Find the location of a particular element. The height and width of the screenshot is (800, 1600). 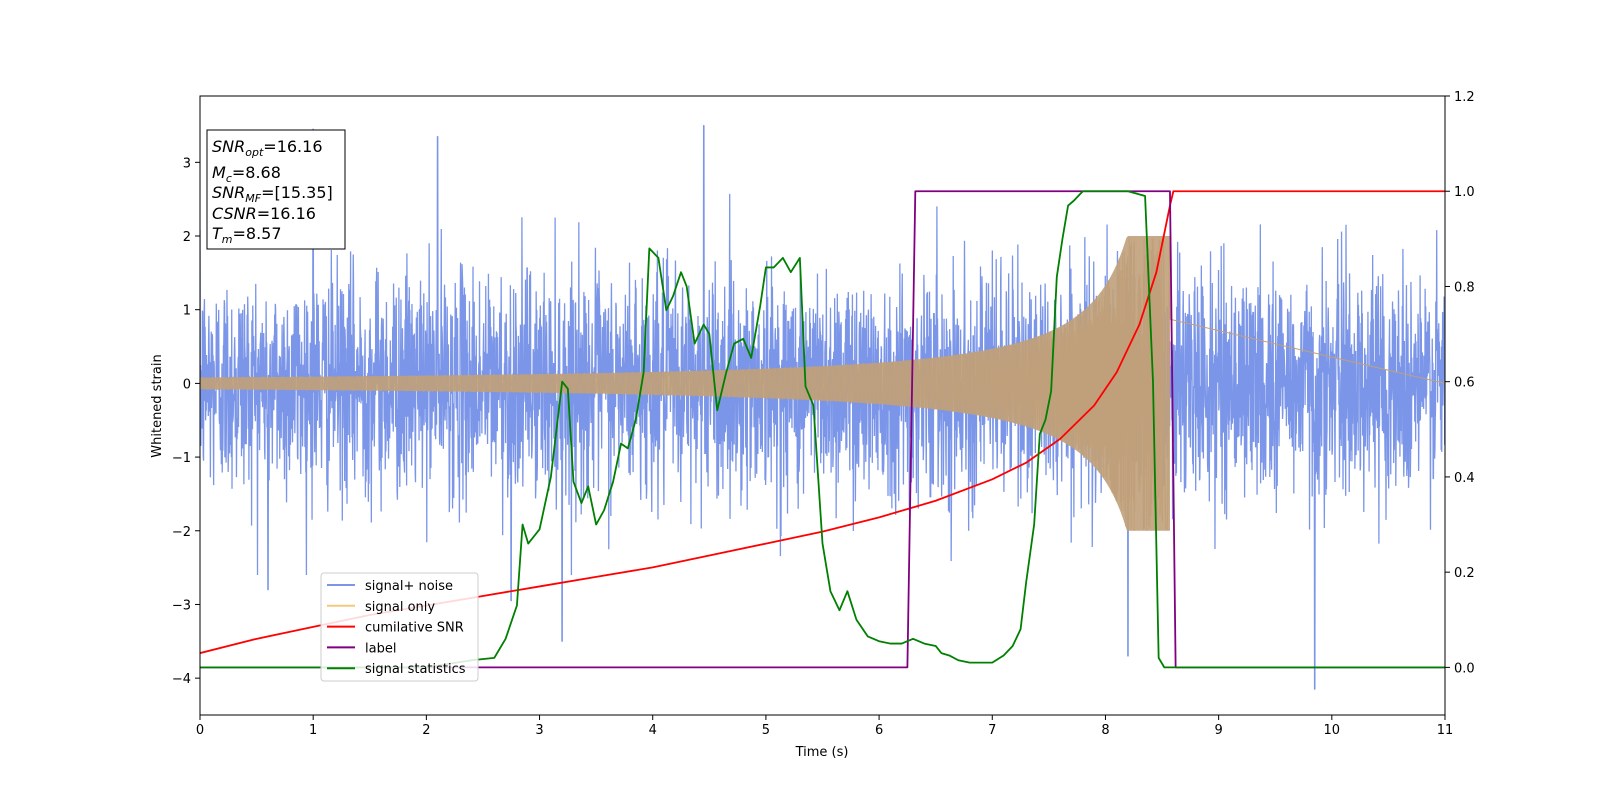

annotation-line: SNRopt=16.16 is located at coordinates (267, 148).